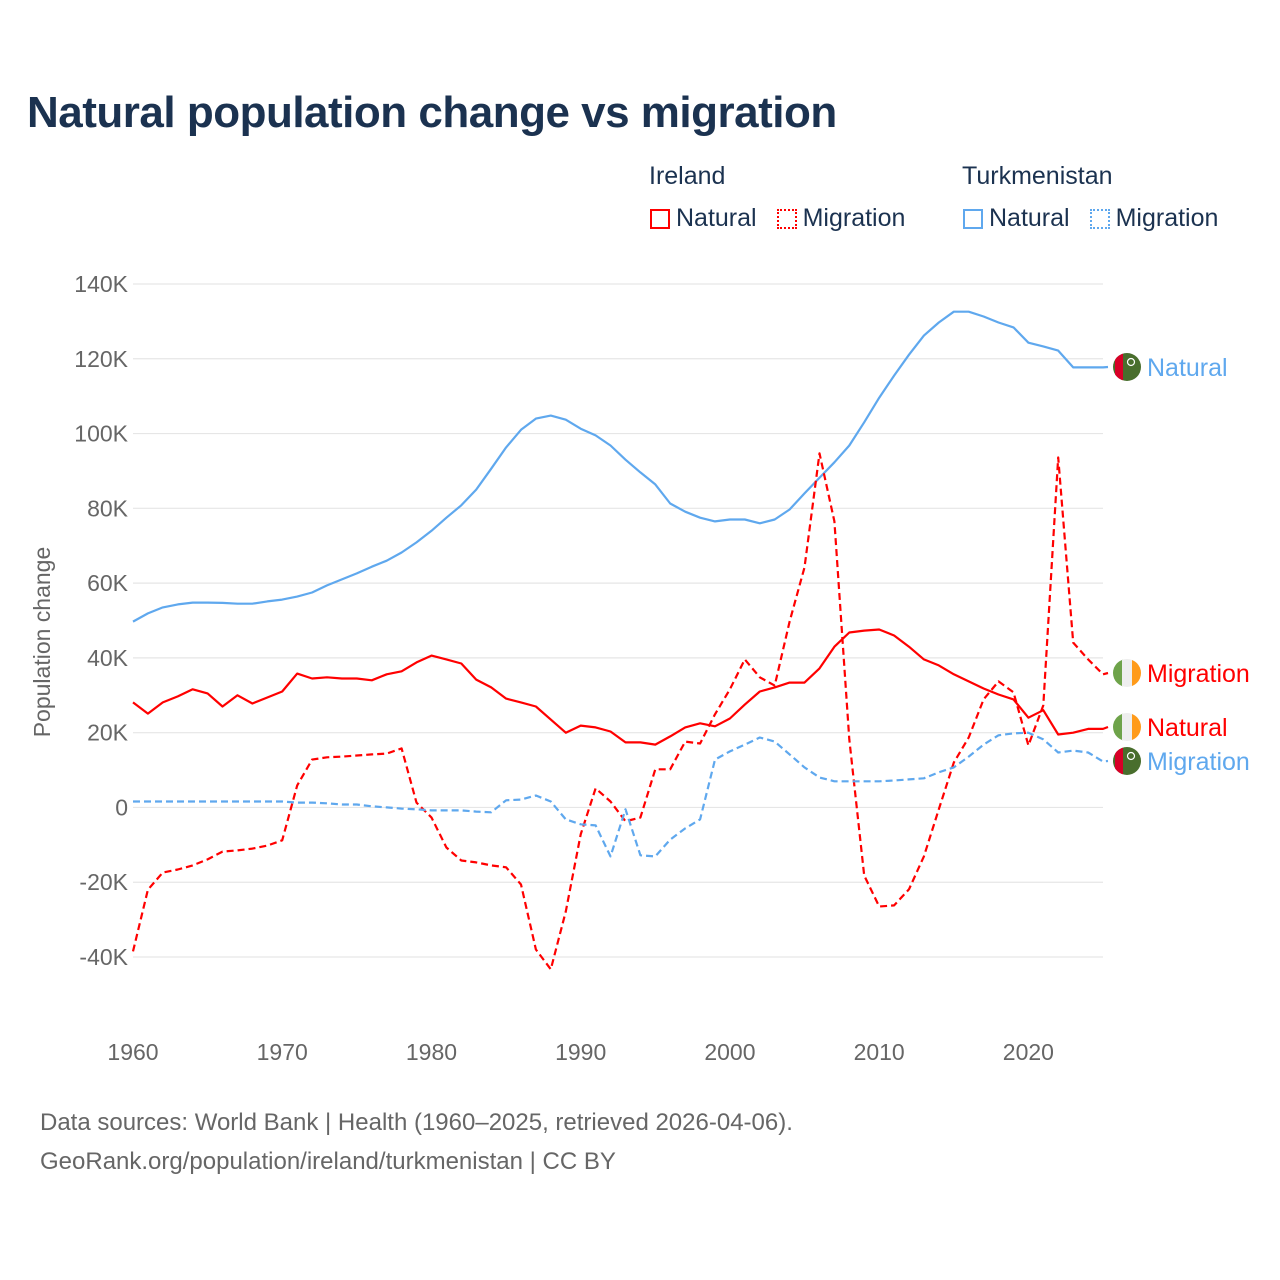 Image resolution: width=1280 pixels, height=1280 pixels. I want to click on x-tick-label: 1970, so click(282, 1052).